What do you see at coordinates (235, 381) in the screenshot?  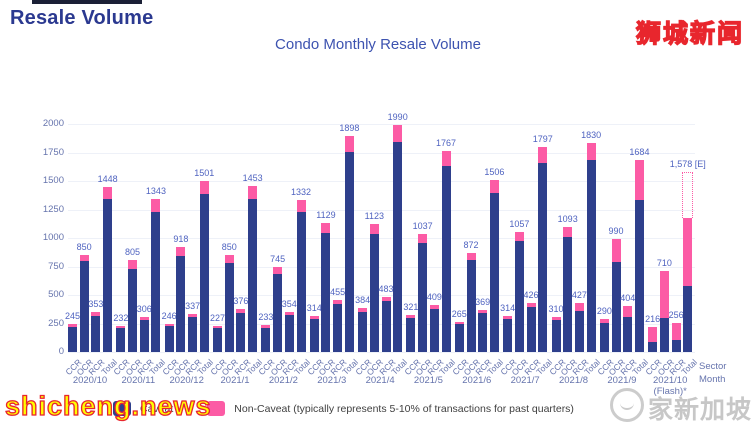 I see `x-axis-month-label: 2021/1` at bounding box center [235, 381].